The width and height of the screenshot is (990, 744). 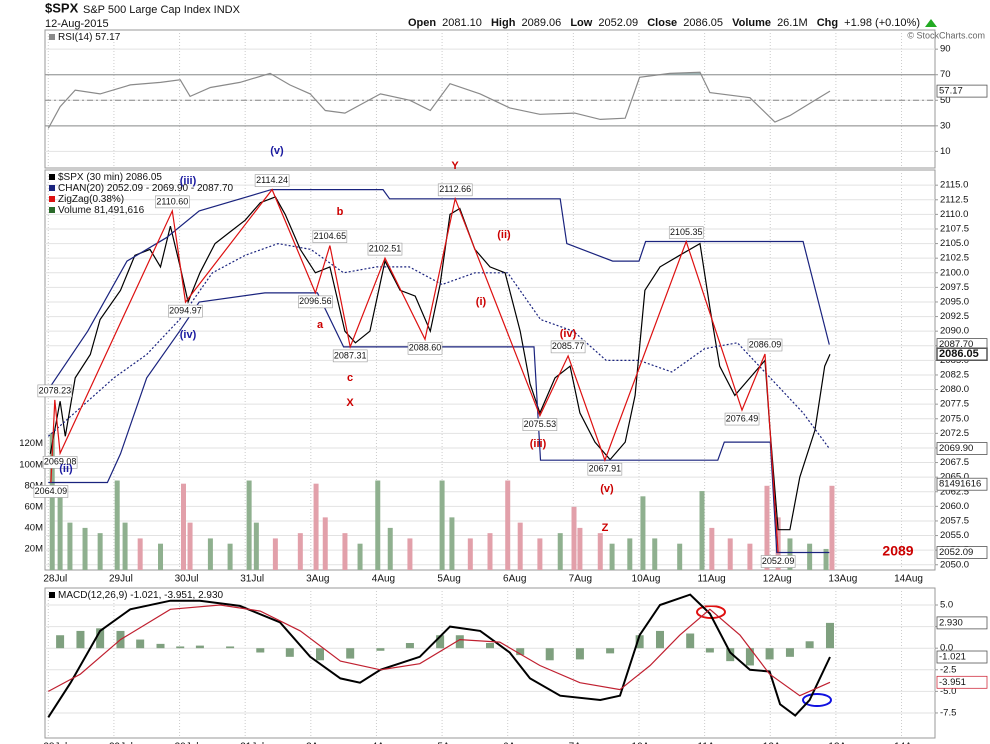 I want to click on copyright: © StockCharts.com, so click(x=946, y=35).